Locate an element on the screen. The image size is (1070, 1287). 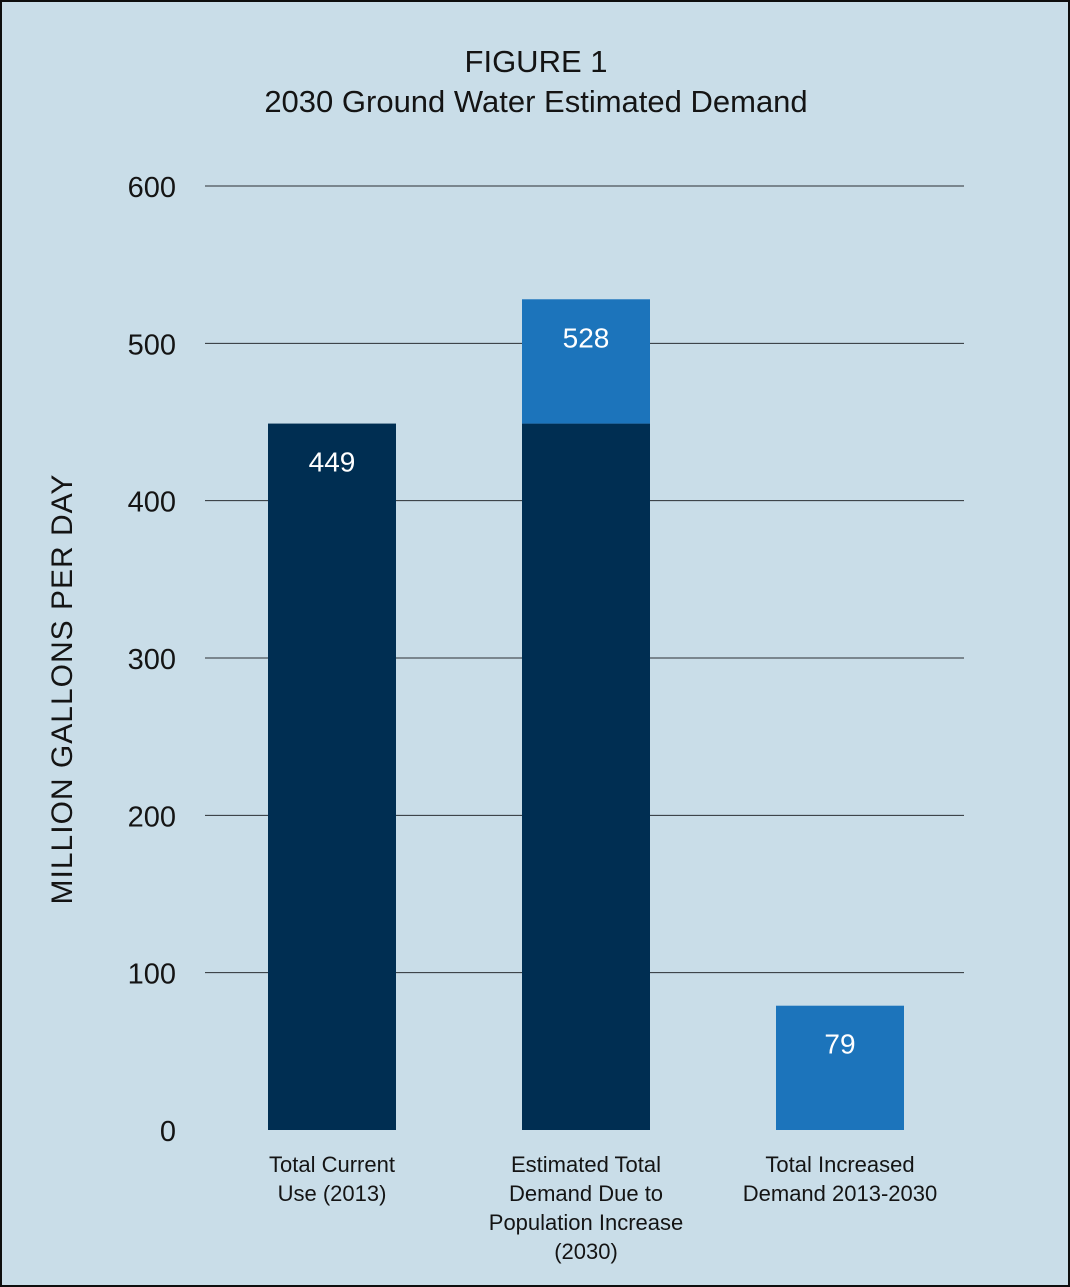
chart-subtitle: 2030 Ground Water Estimated Demand is located at coordinates (535, 101).